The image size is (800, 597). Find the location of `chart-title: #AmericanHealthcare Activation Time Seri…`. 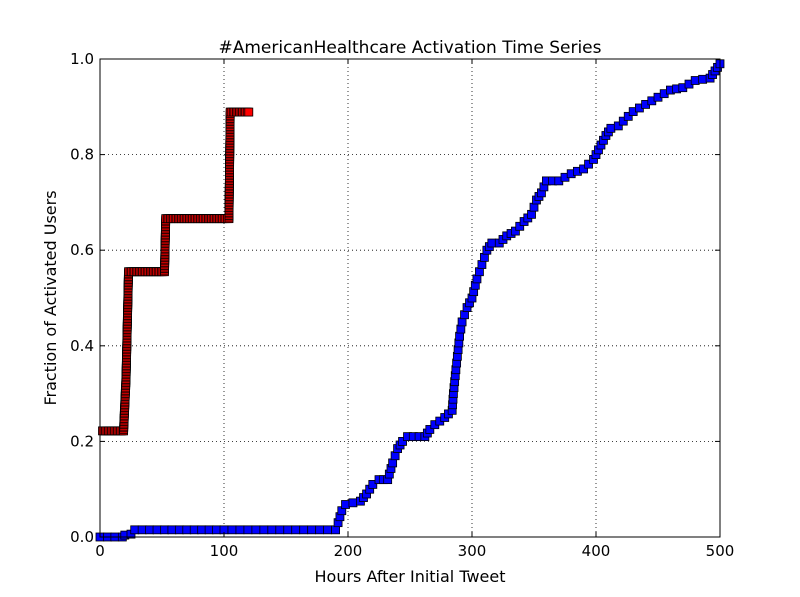

chart-title: #AmericanHealthcare Activation Time Seri… is located at coordinates (409, 48).